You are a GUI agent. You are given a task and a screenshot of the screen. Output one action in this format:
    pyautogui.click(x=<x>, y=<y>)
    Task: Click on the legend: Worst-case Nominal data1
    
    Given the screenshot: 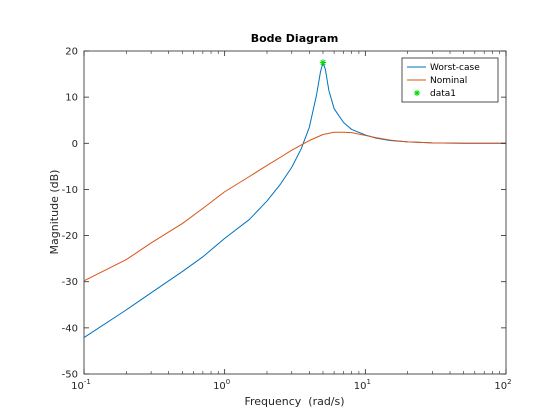 What is the action you would take?
    pyautogui.click(x=450, y=80)
    